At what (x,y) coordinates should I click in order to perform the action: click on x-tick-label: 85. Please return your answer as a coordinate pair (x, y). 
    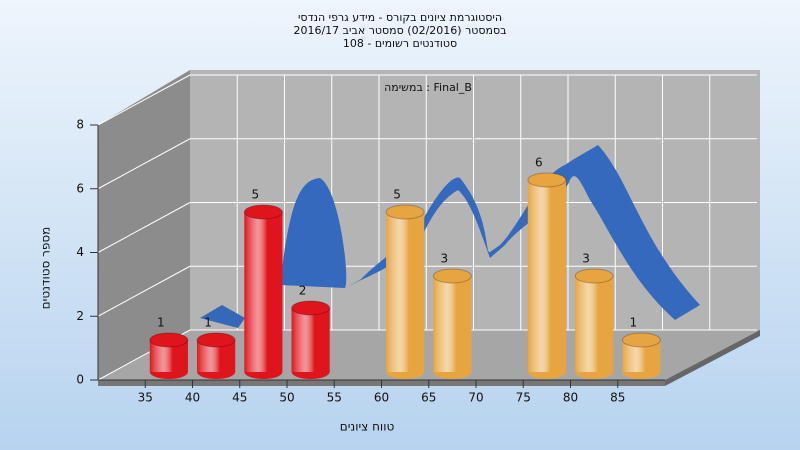
    Looking at the image, I should click on (617, 398).